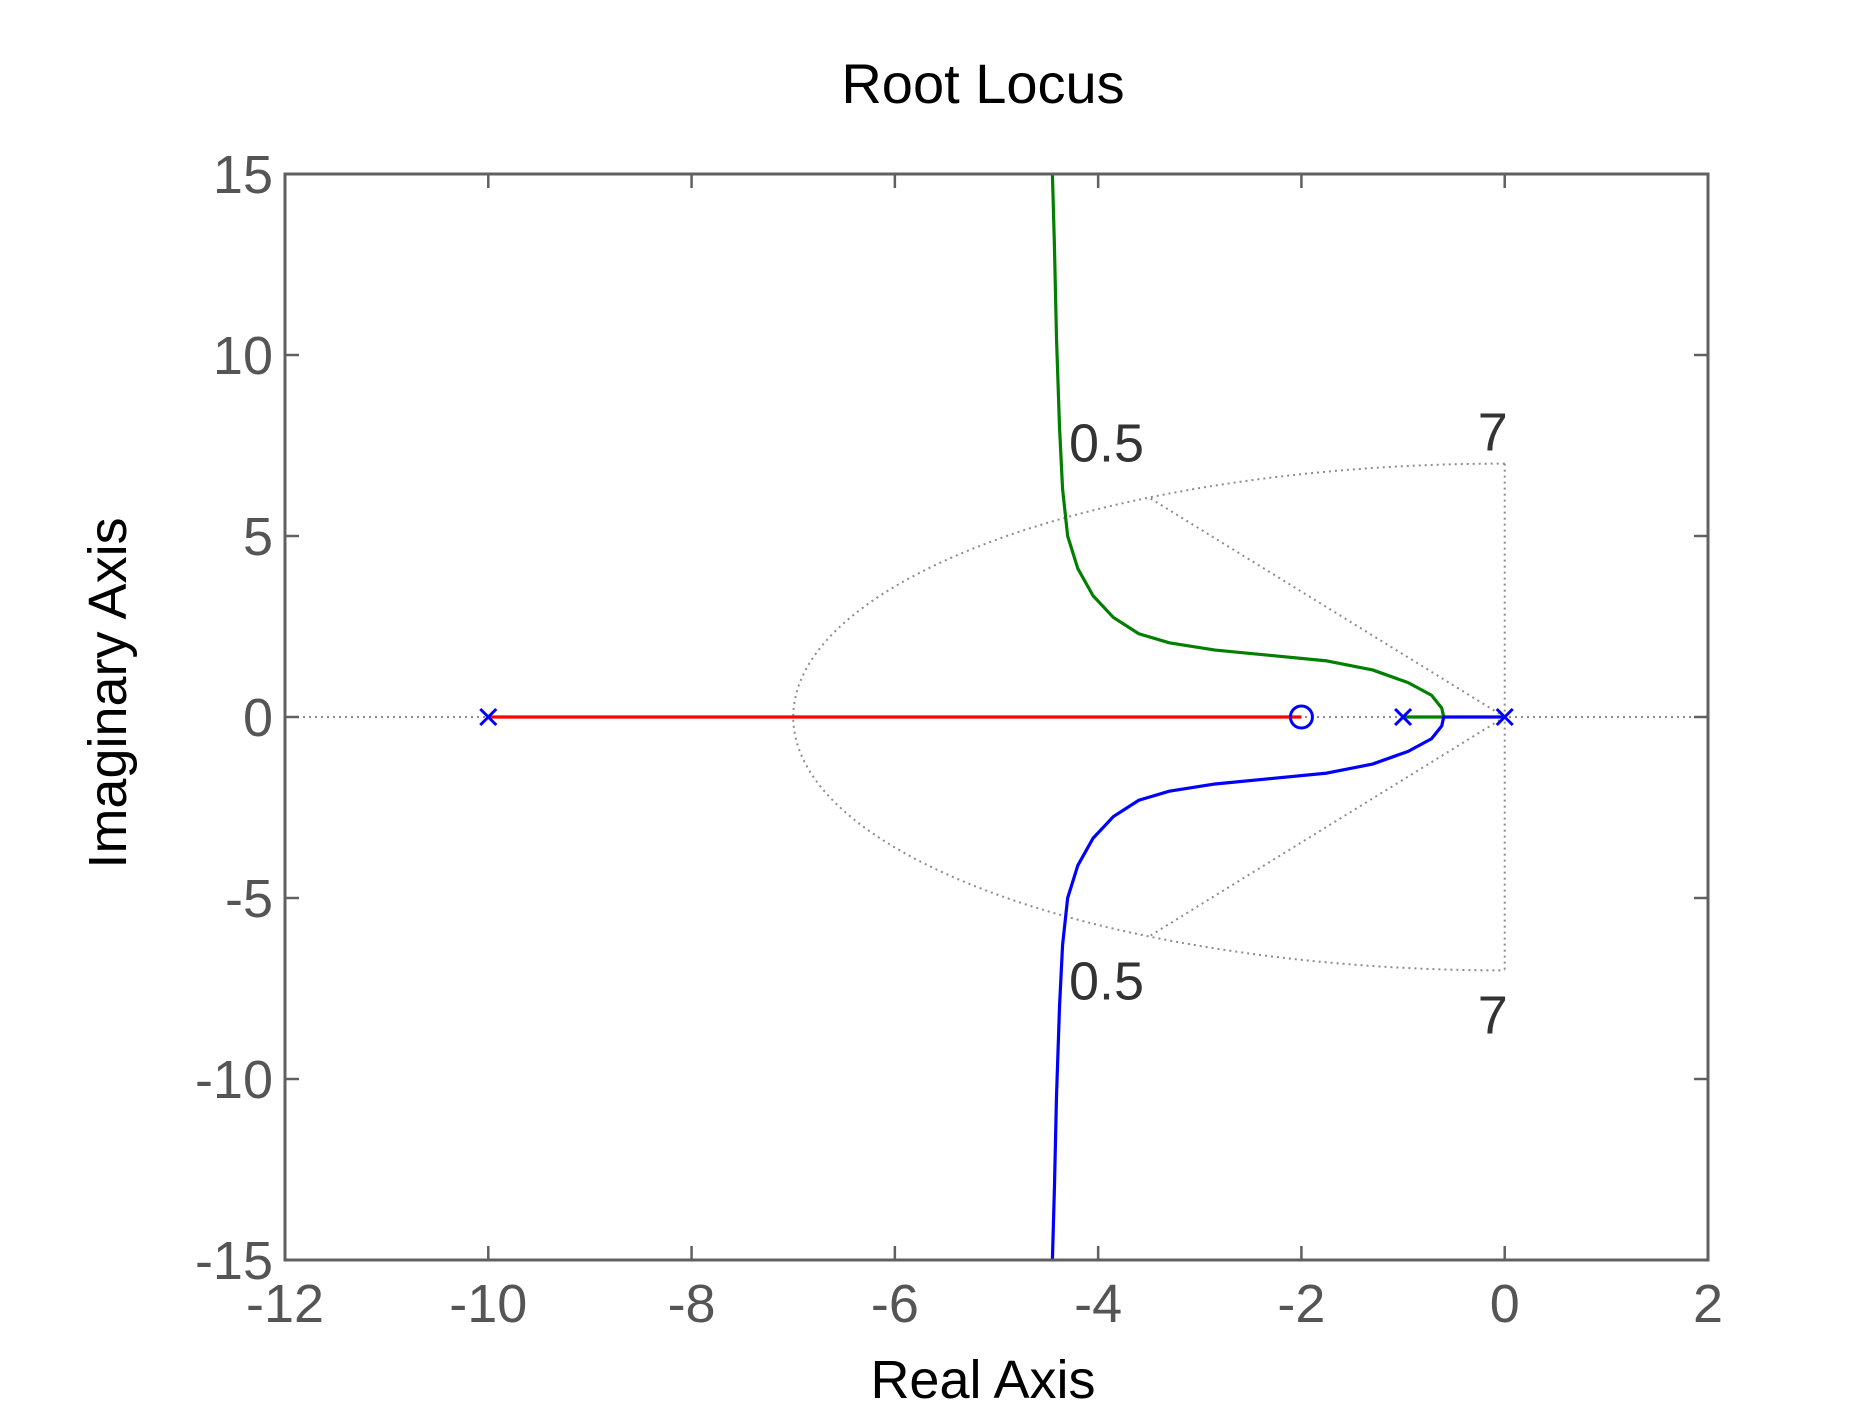 The image size is (1867, 1405). I want to click on x-tick-label: -8, so click(692, 1304).